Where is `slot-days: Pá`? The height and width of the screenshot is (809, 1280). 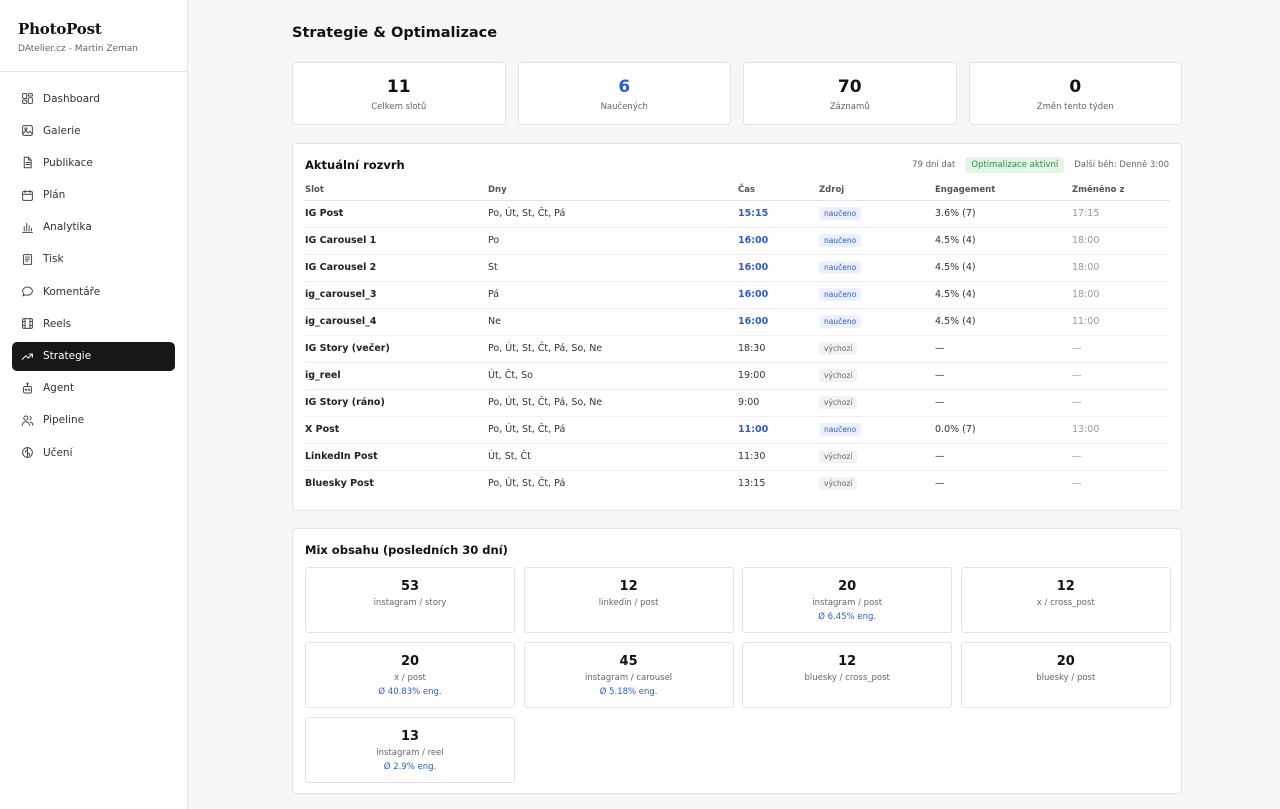
slot-days: Pá is located at coordinates (613, 295).